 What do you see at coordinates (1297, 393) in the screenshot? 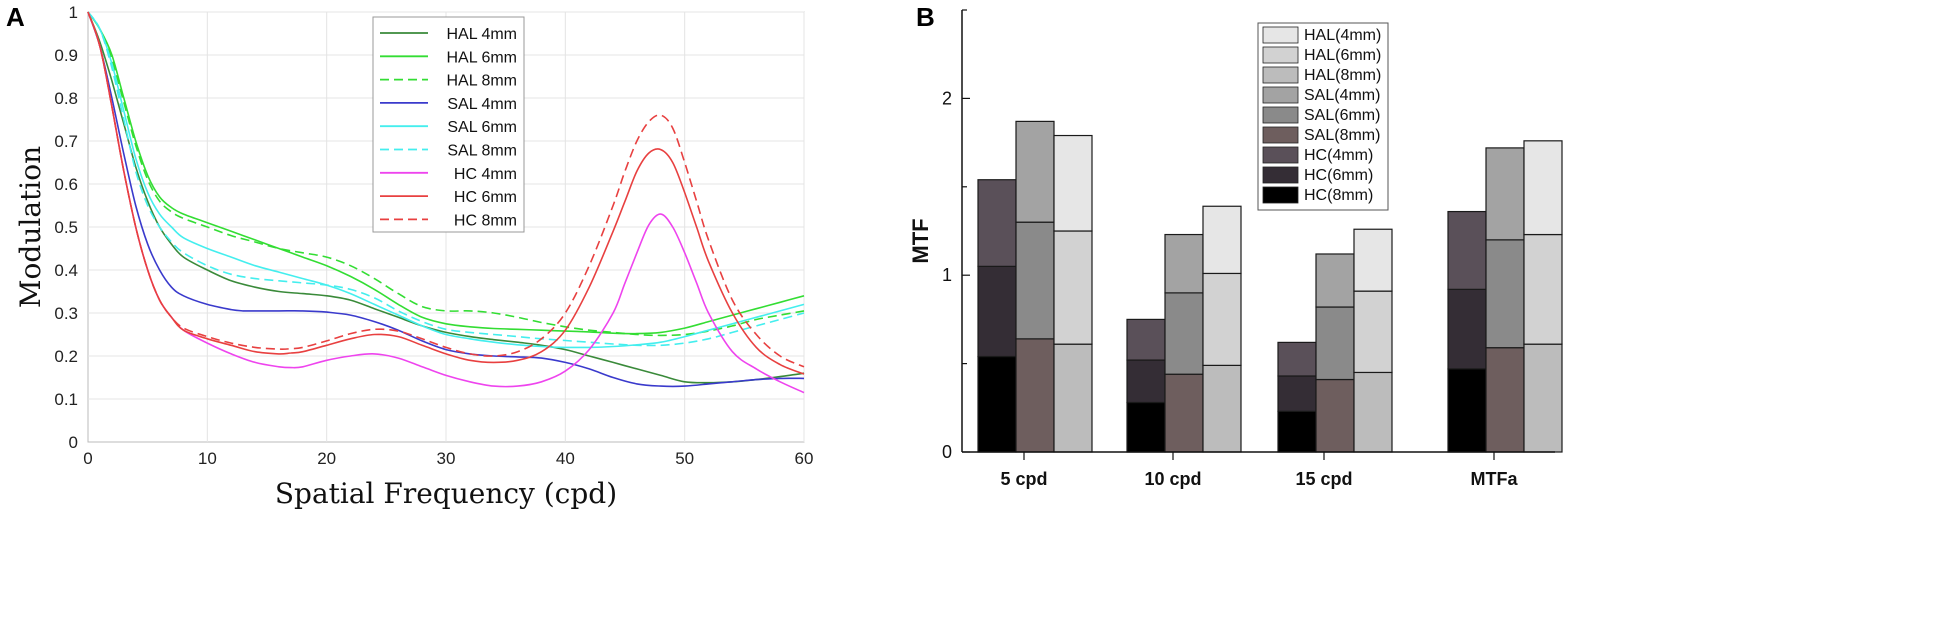
I see `bar-segment-15-cpd-hc-6mm` at bounding box center [1297, 393].